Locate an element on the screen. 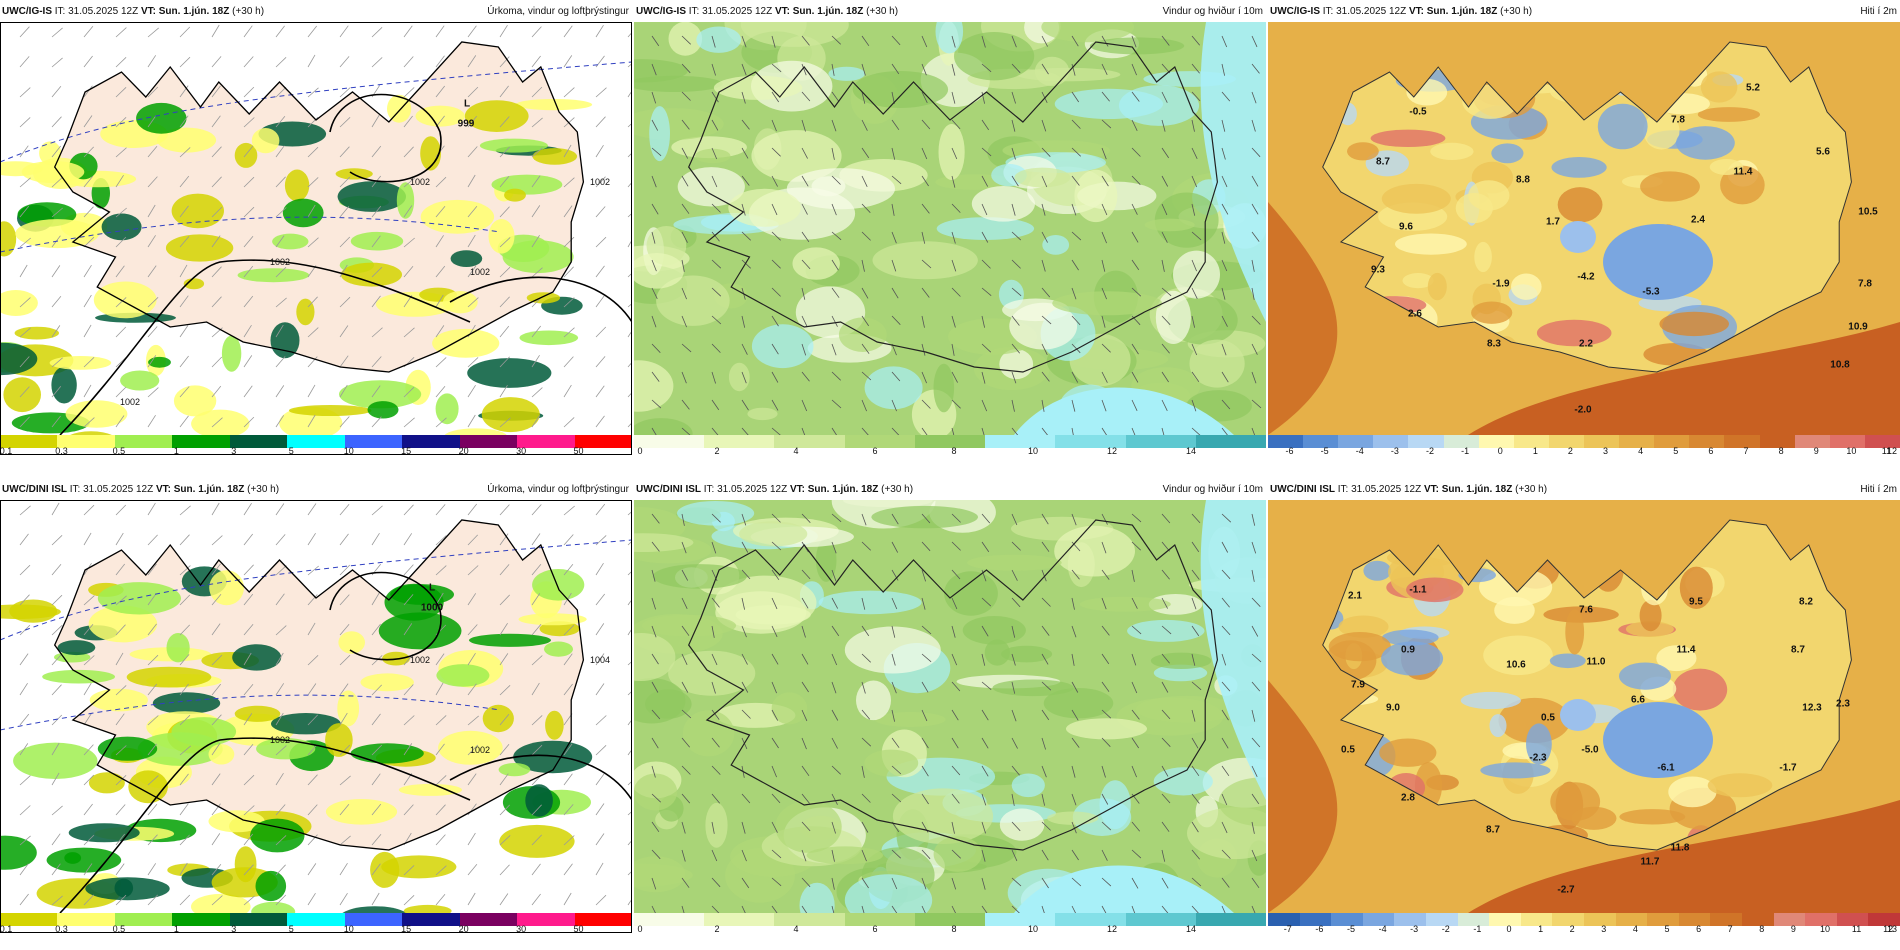 The height and width of the screenshot is (950, 1900). colorbar: 0.1 0.3 0.5 1 3 5 10 15 20 30 50 is located at coordinates (316, 445).